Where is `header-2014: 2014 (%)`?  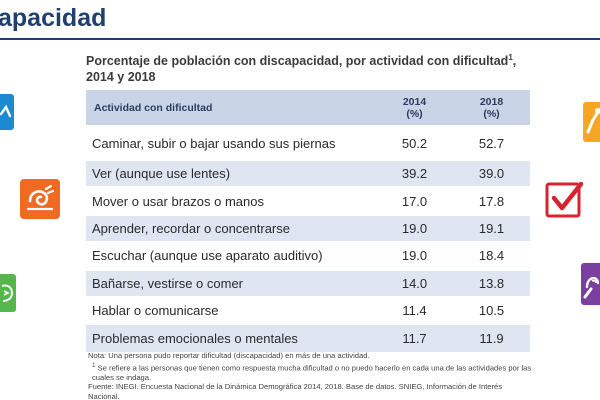 header-2014: 2014 (%) is located at coordinates (414, 108).